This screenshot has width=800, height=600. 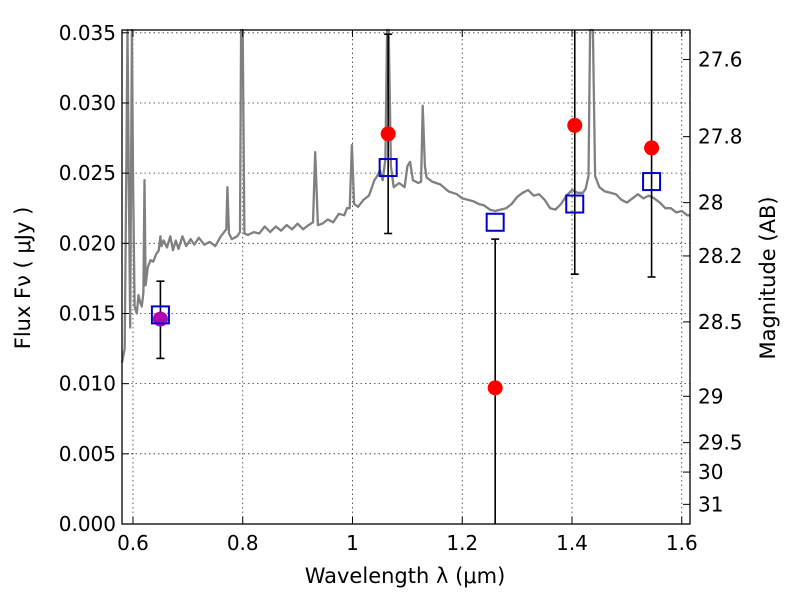 What do you see at coordinates (352, 543) in the screenshot?
I see `x-tick-label: 1` at bounding box center [352, 543].